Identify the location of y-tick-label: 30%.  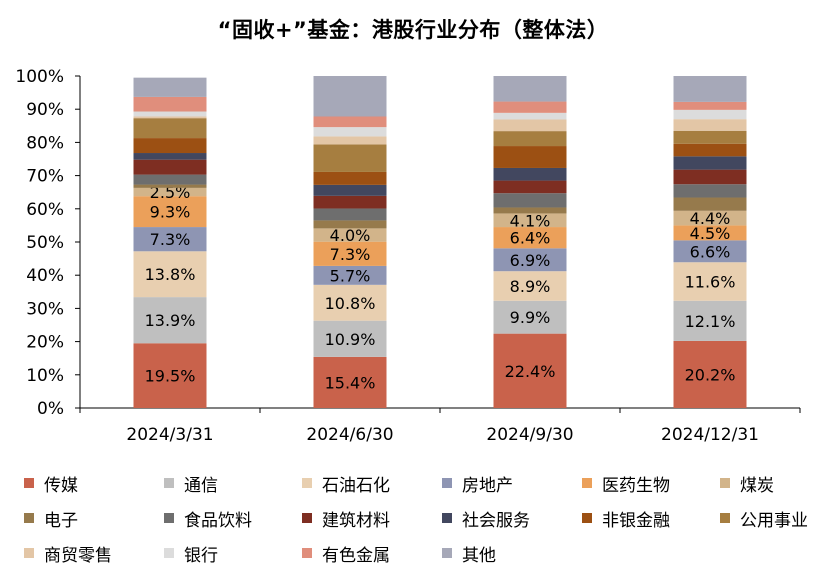
(45, 309).